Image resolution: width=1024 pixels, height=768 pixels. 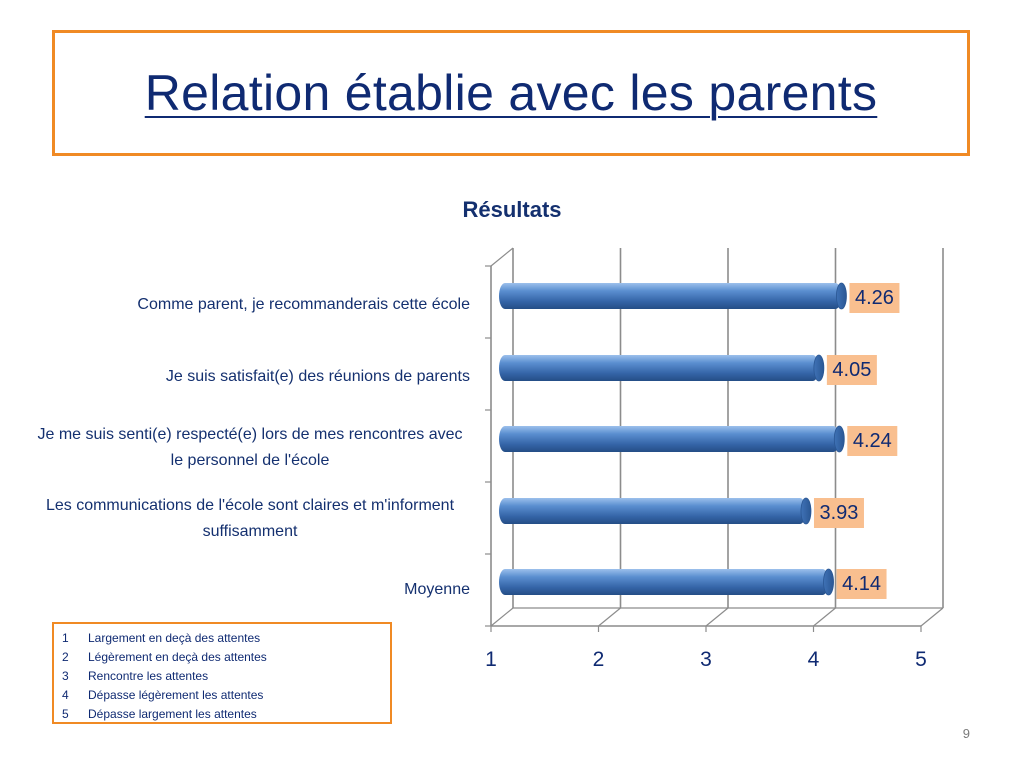 I want to click on legend-number: 1, so click(x=65, y=638).